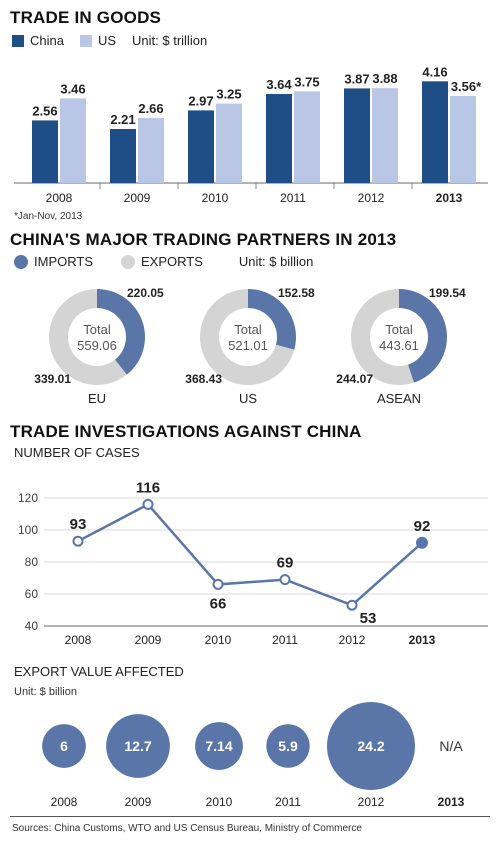 This screenshot has width=500, height=842. I want to click on bar-label-china-2008: 2.56, so click(44, 110).